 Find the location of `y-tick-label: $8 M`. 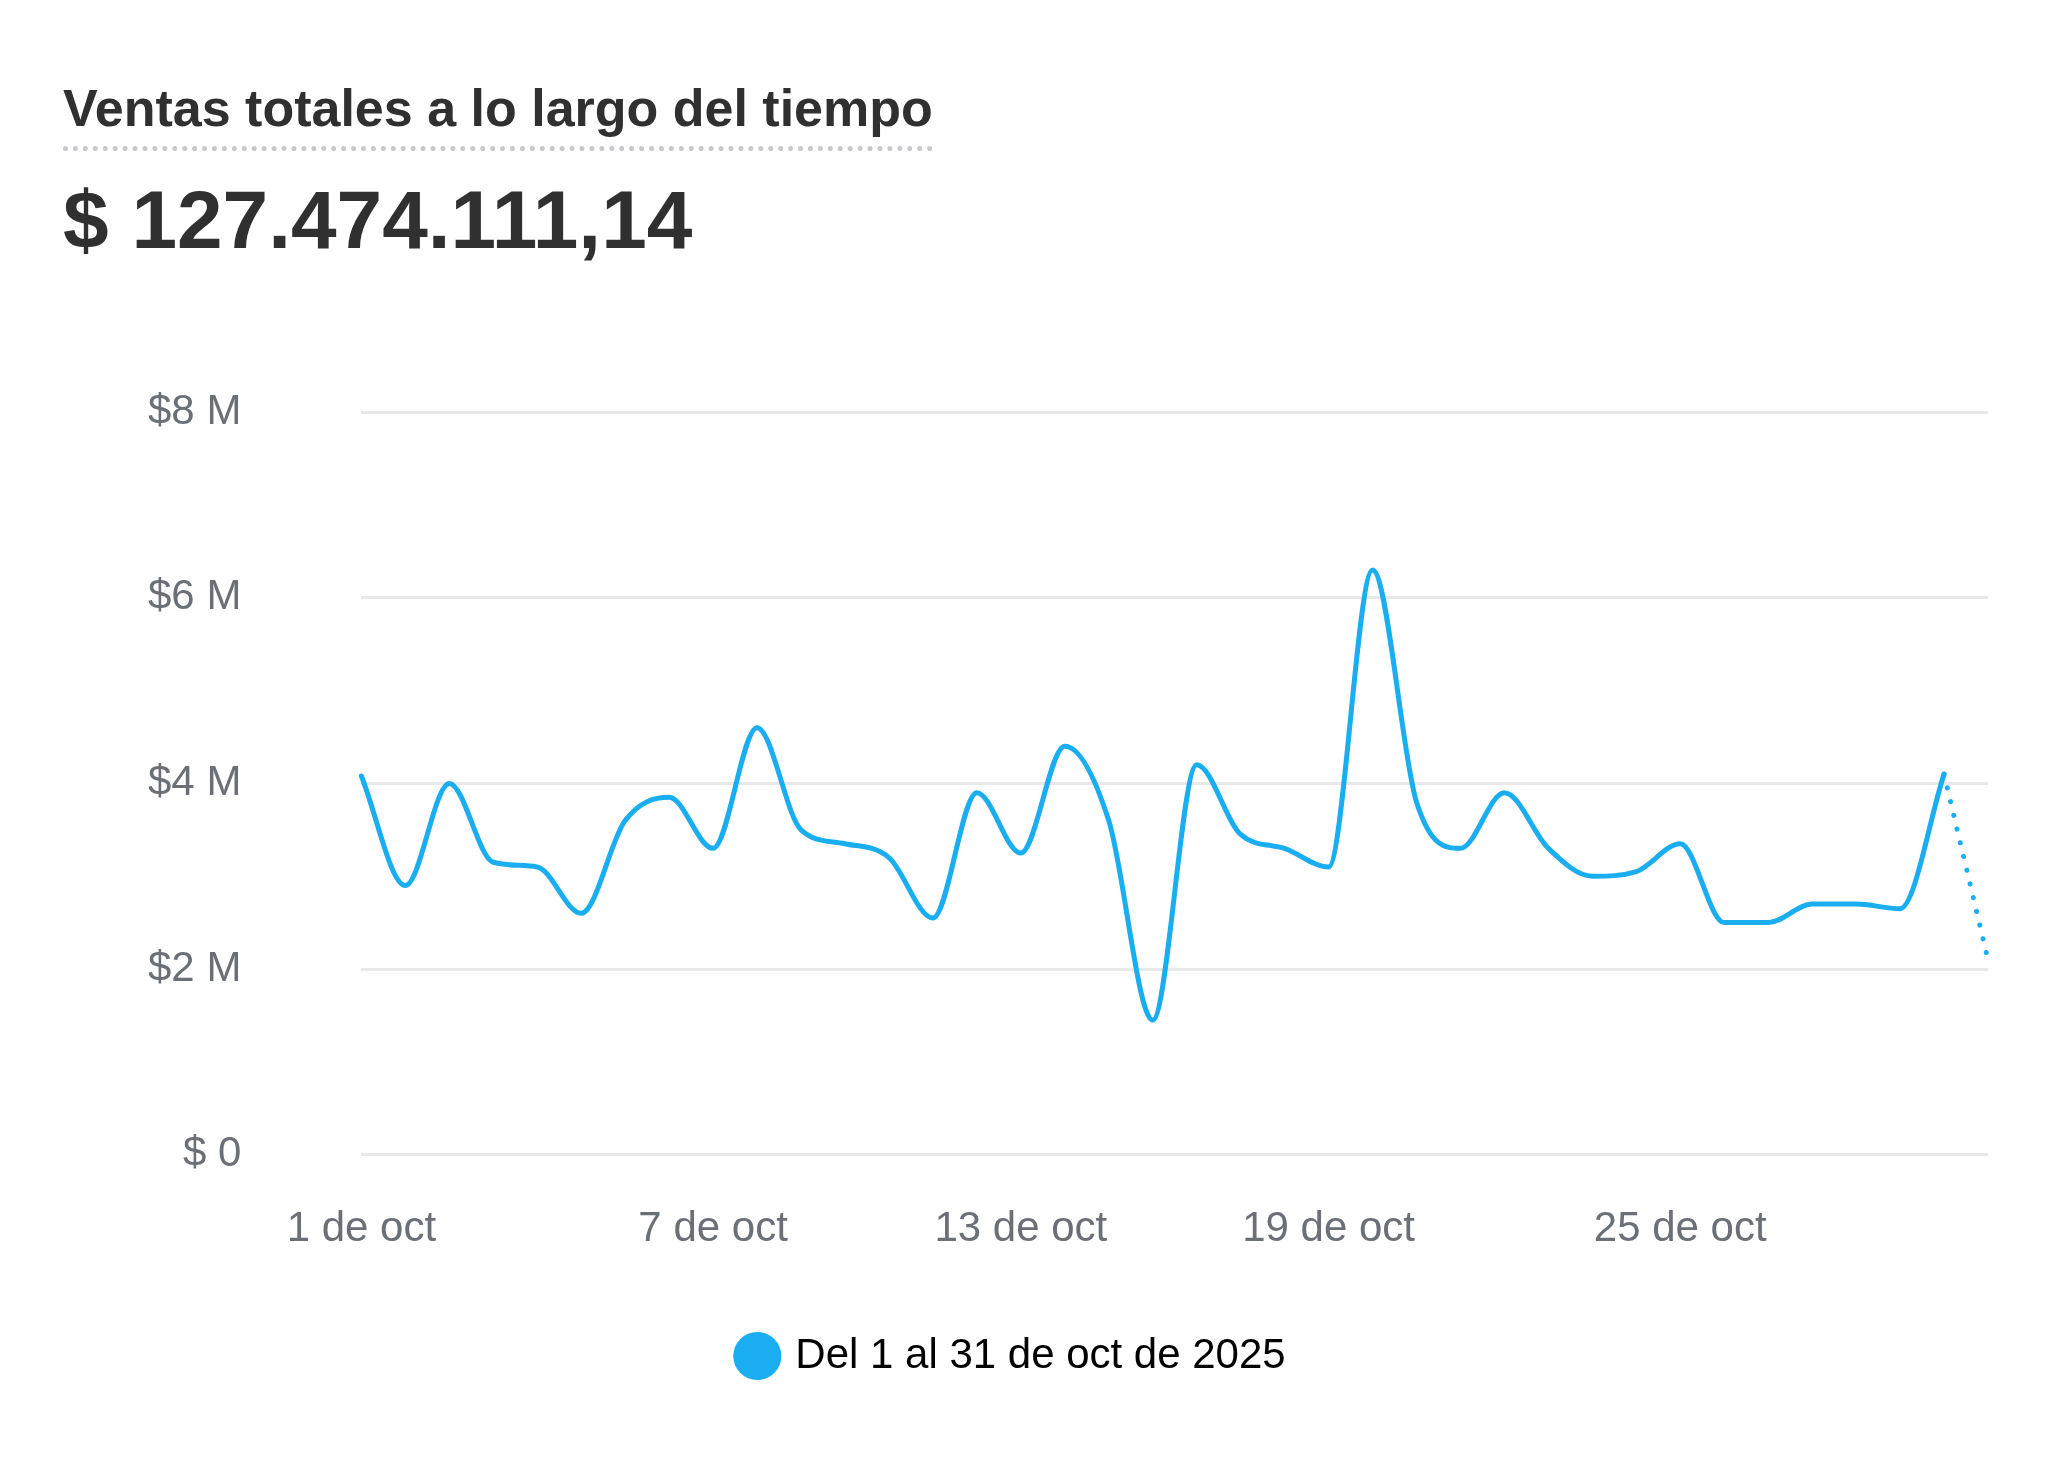

y-tick-label: $8 M is located at coordinates (195, 409).